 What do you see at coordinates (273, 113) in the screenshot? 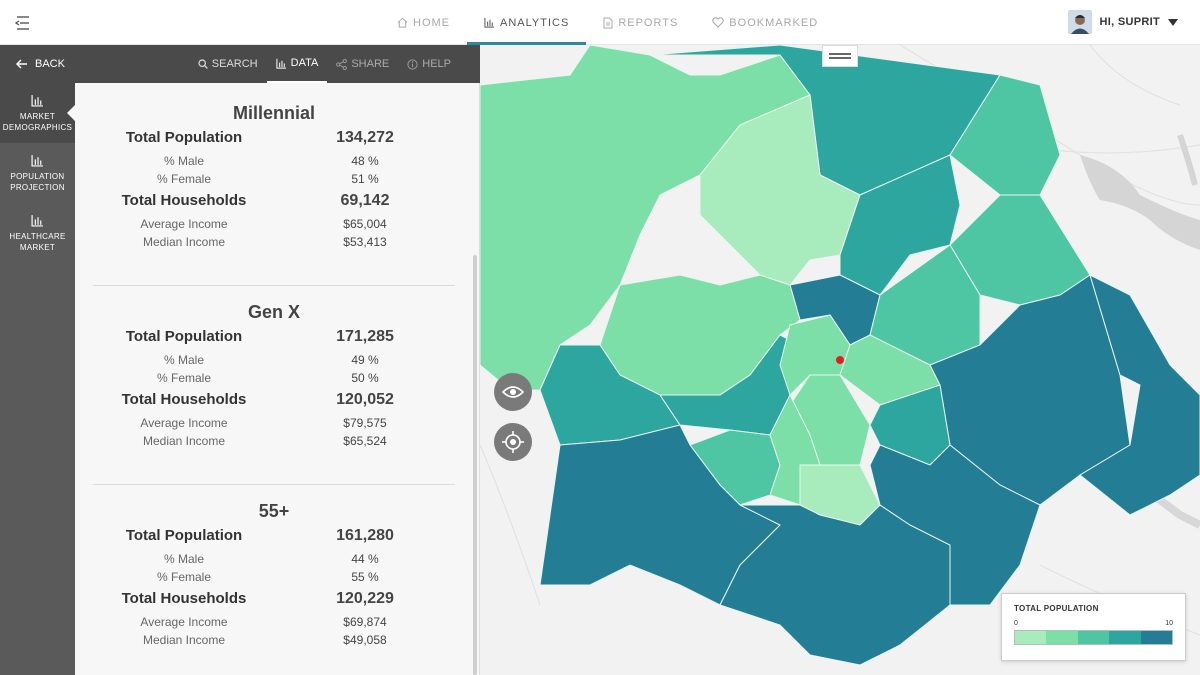
I see `section-title: Millennial` at bounding box center [273, 113].